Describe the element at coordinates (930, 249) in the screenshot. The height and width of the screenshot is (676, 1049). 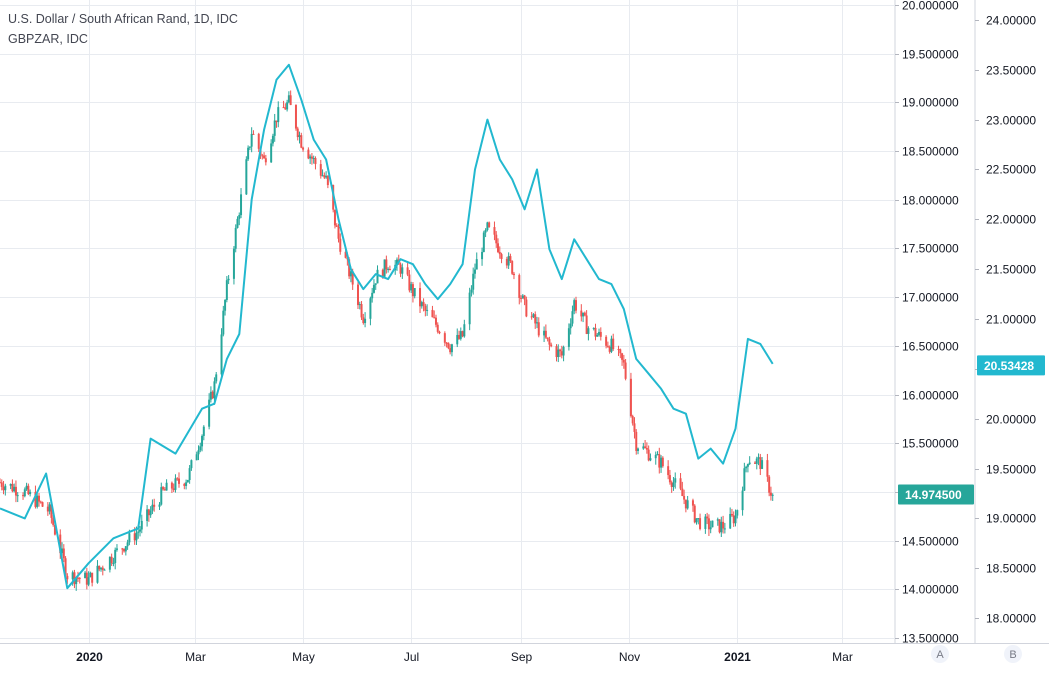
I see `inner-axis-tick-label: 17.500000` at that location.